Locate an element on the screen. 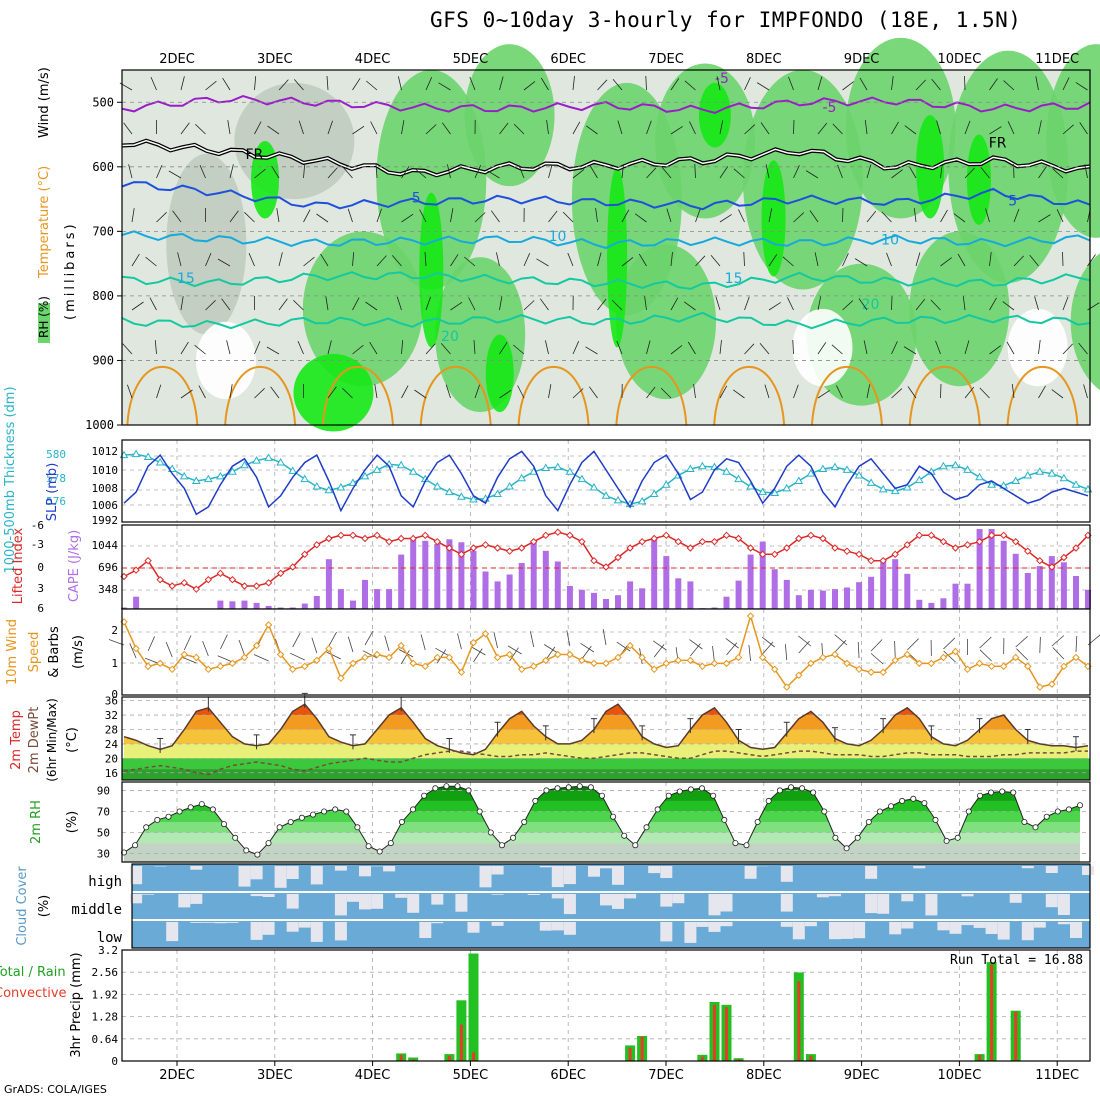 The width and height of the screenshot is (1100, 1100). y-label: (%) is located at coordinates (72, 822).